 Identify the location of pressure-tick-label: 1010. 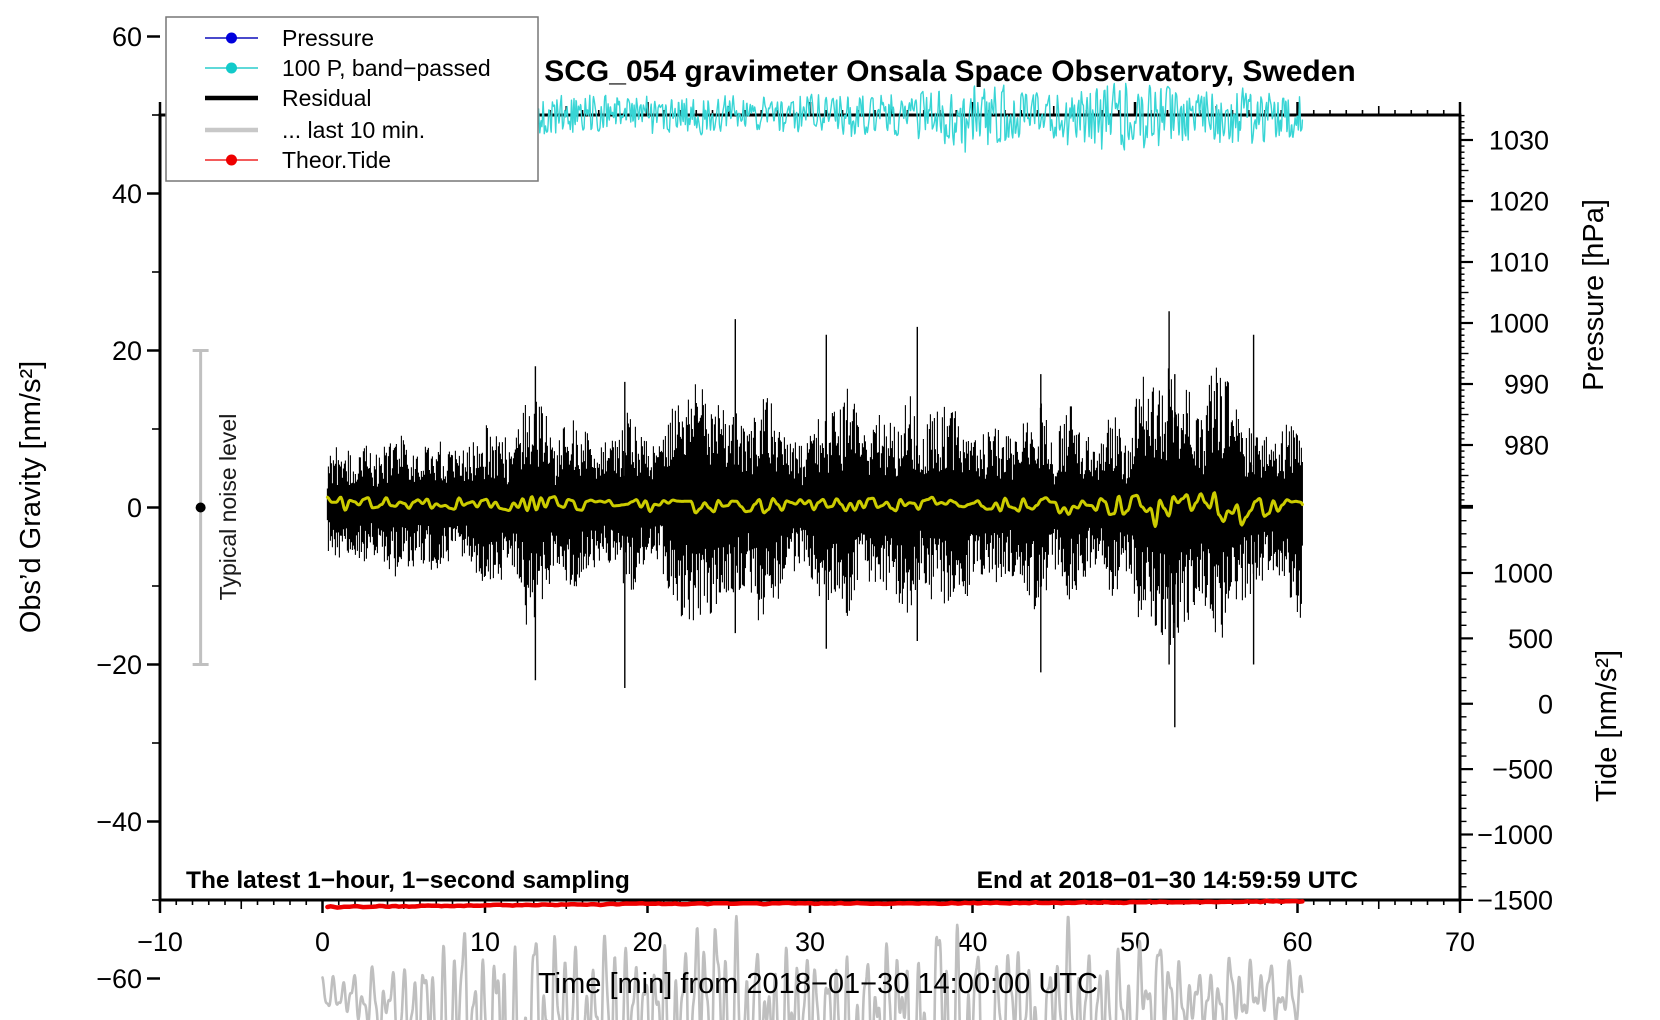
(1519, 263).